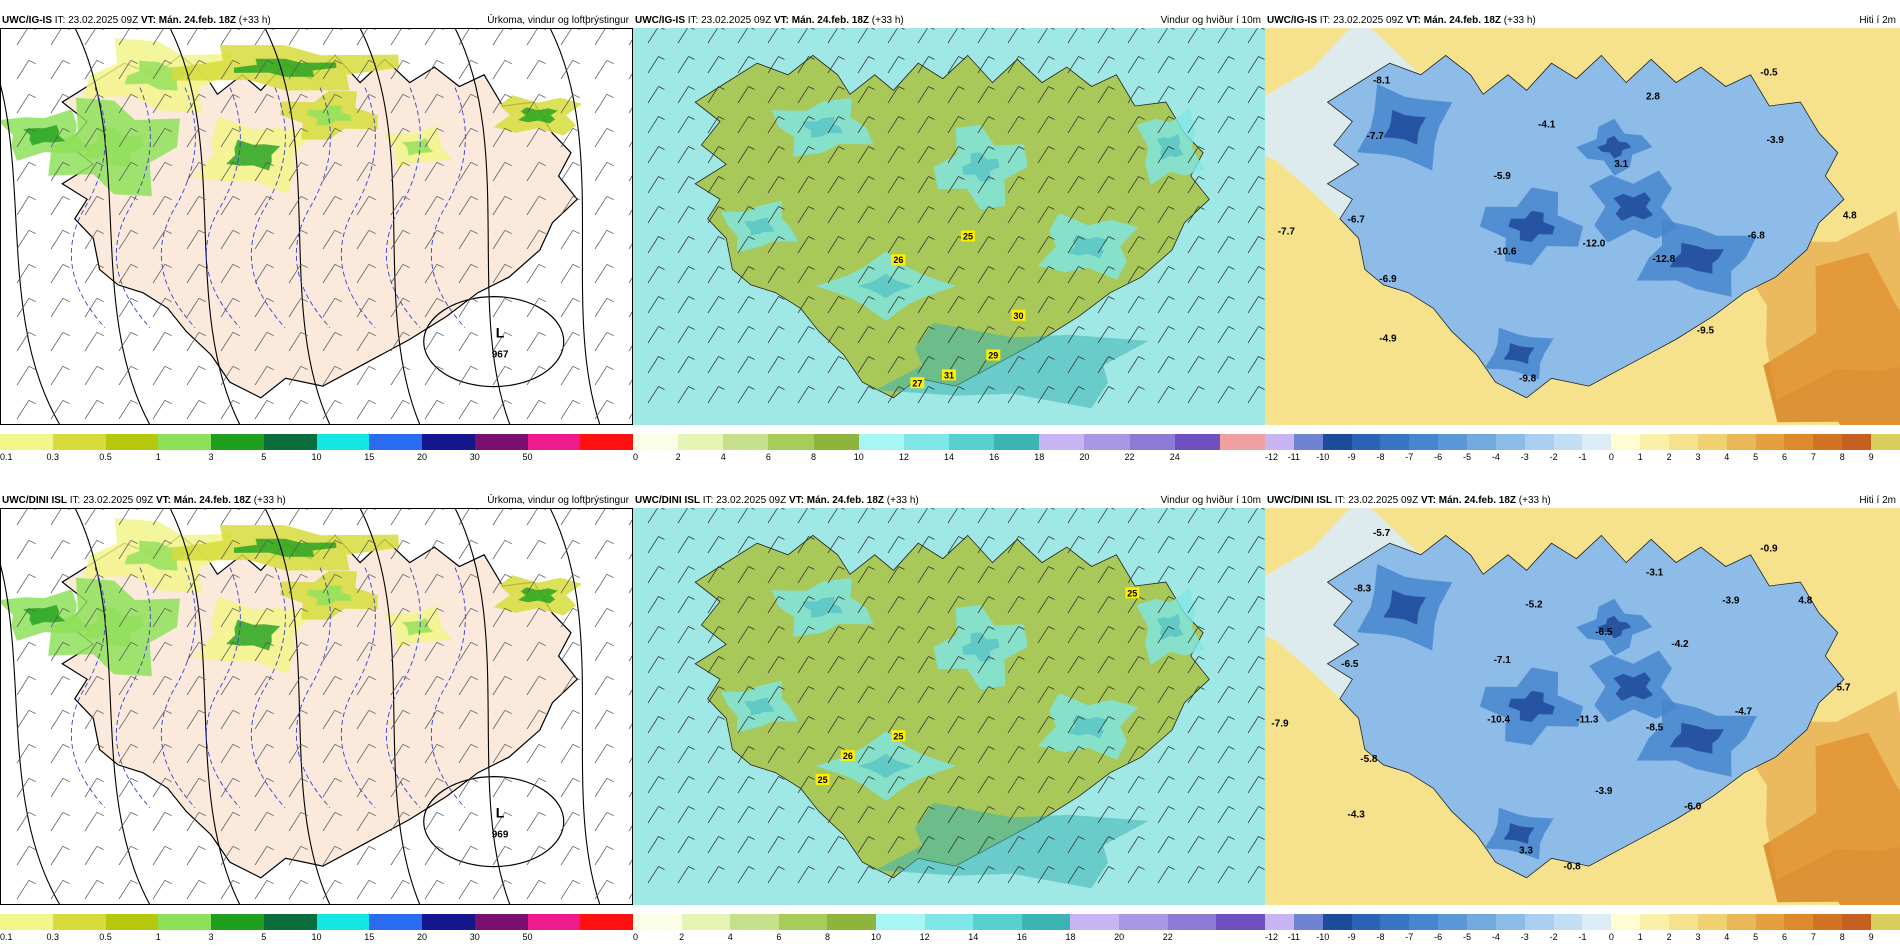 The image size is (1900, 950). Describe the element at coordinates (27, 20) in the screenshot. I see `model-name: UWC/IG-IS` at that location.